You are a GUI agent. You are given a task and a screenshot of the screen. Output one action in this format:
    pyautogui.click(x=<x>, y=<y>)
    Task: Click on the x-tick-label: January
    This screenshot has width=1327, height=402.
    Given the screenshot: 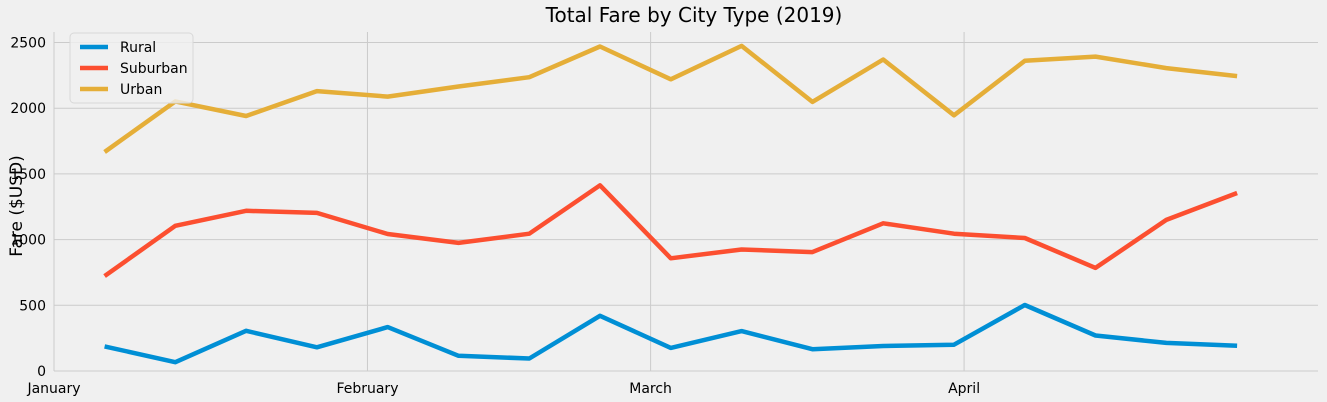 What is the action you would take?
    pyautogui.click(x=53, y=389)
    